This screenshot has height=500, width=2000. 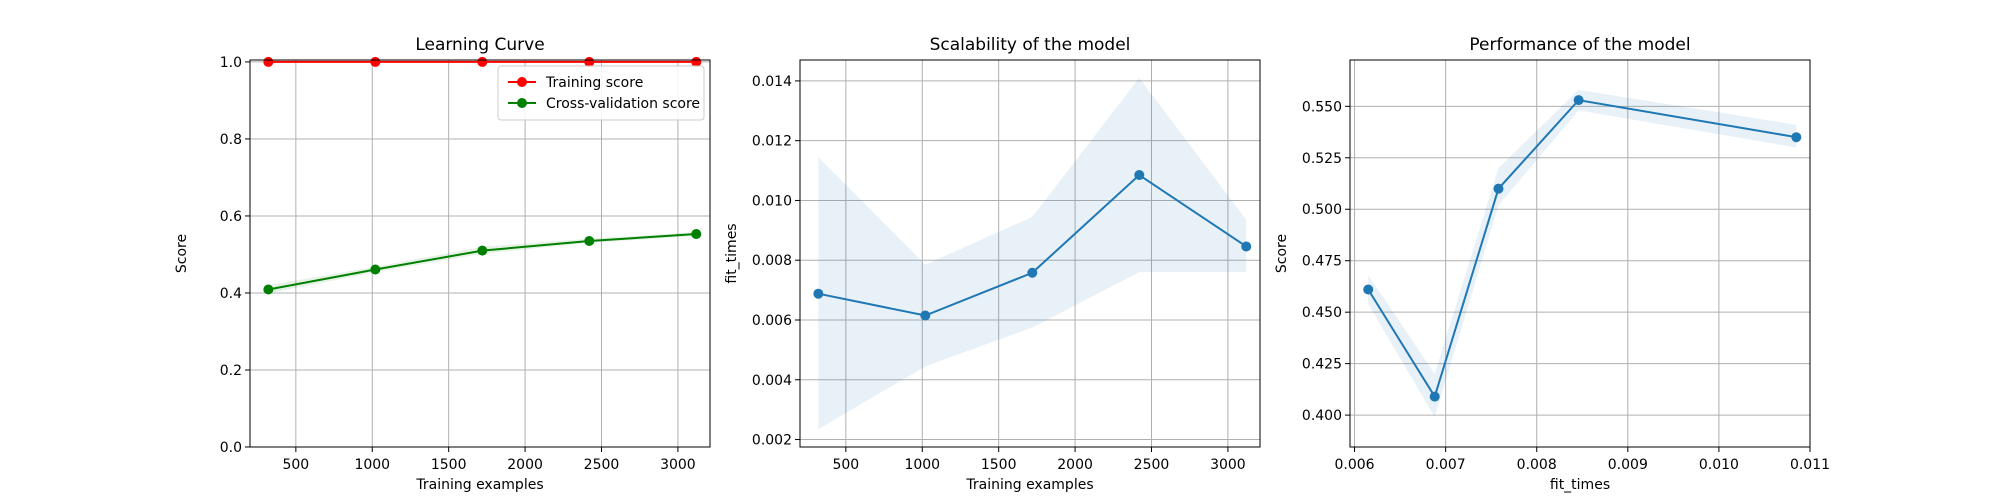 I want to click on y-tick-label: 0.450, so click(x=1322, y=313).